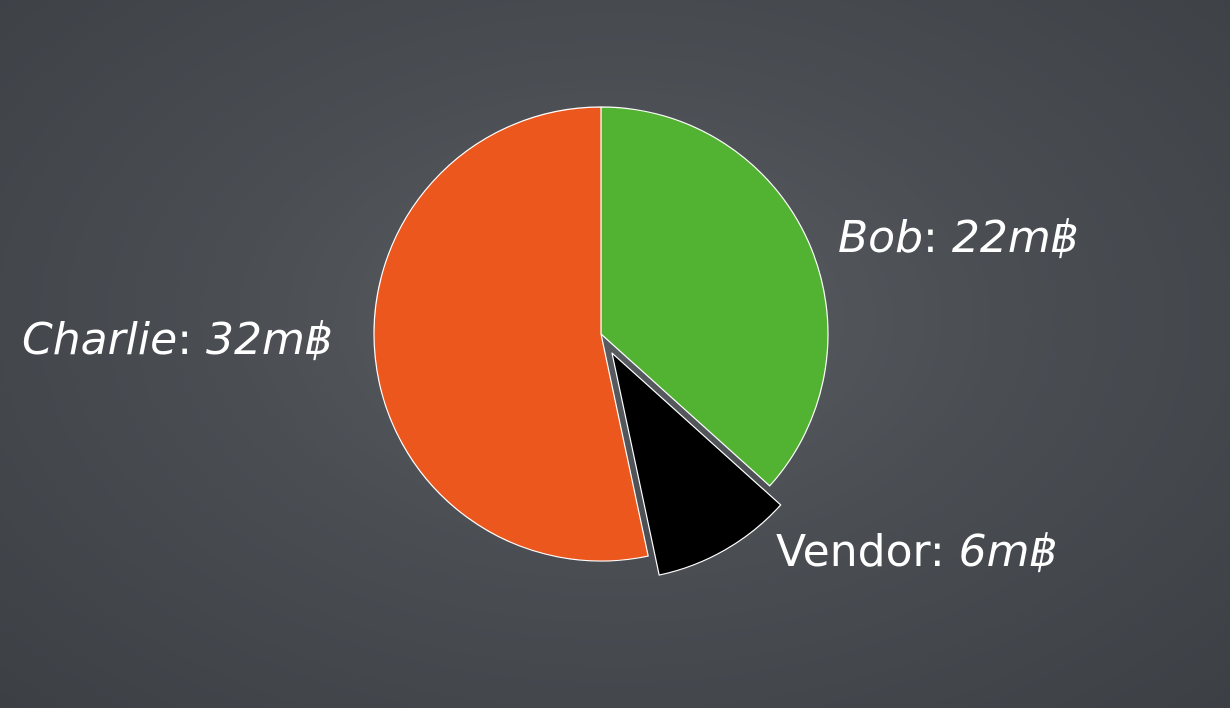 The image size is (1230, 708). What do you see at coordinates (696, 464) in the screenshot?
I see `pie-slice-vendor` at bounding box center [696, 464].